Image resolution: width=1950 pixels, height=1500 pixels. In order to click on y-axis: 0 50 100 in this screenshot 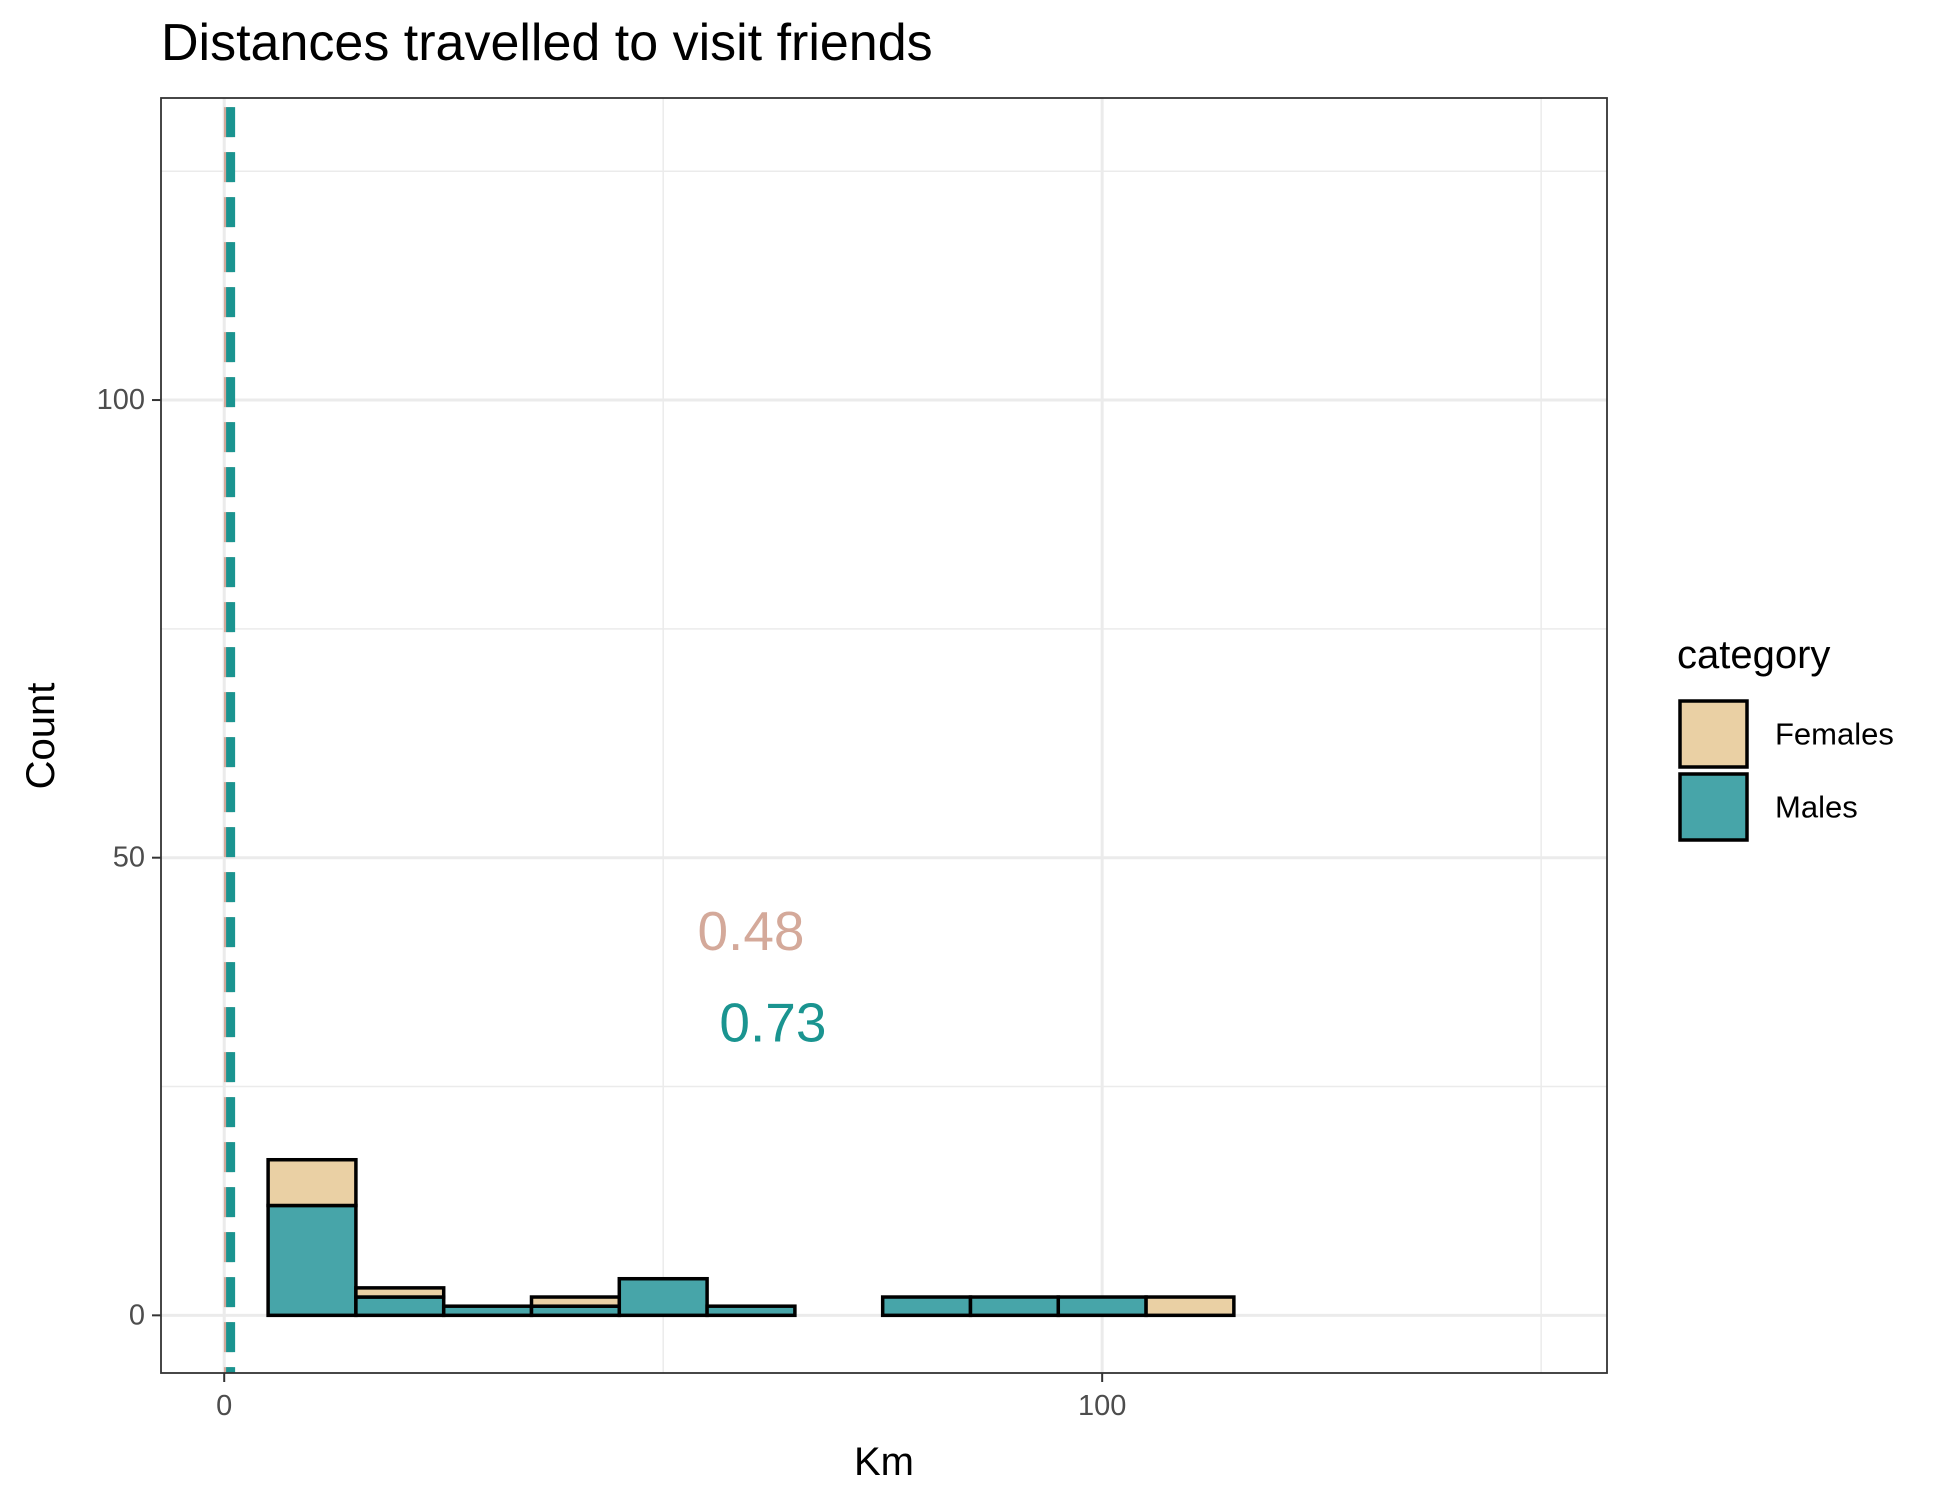, I will do `click(129, 857)`.